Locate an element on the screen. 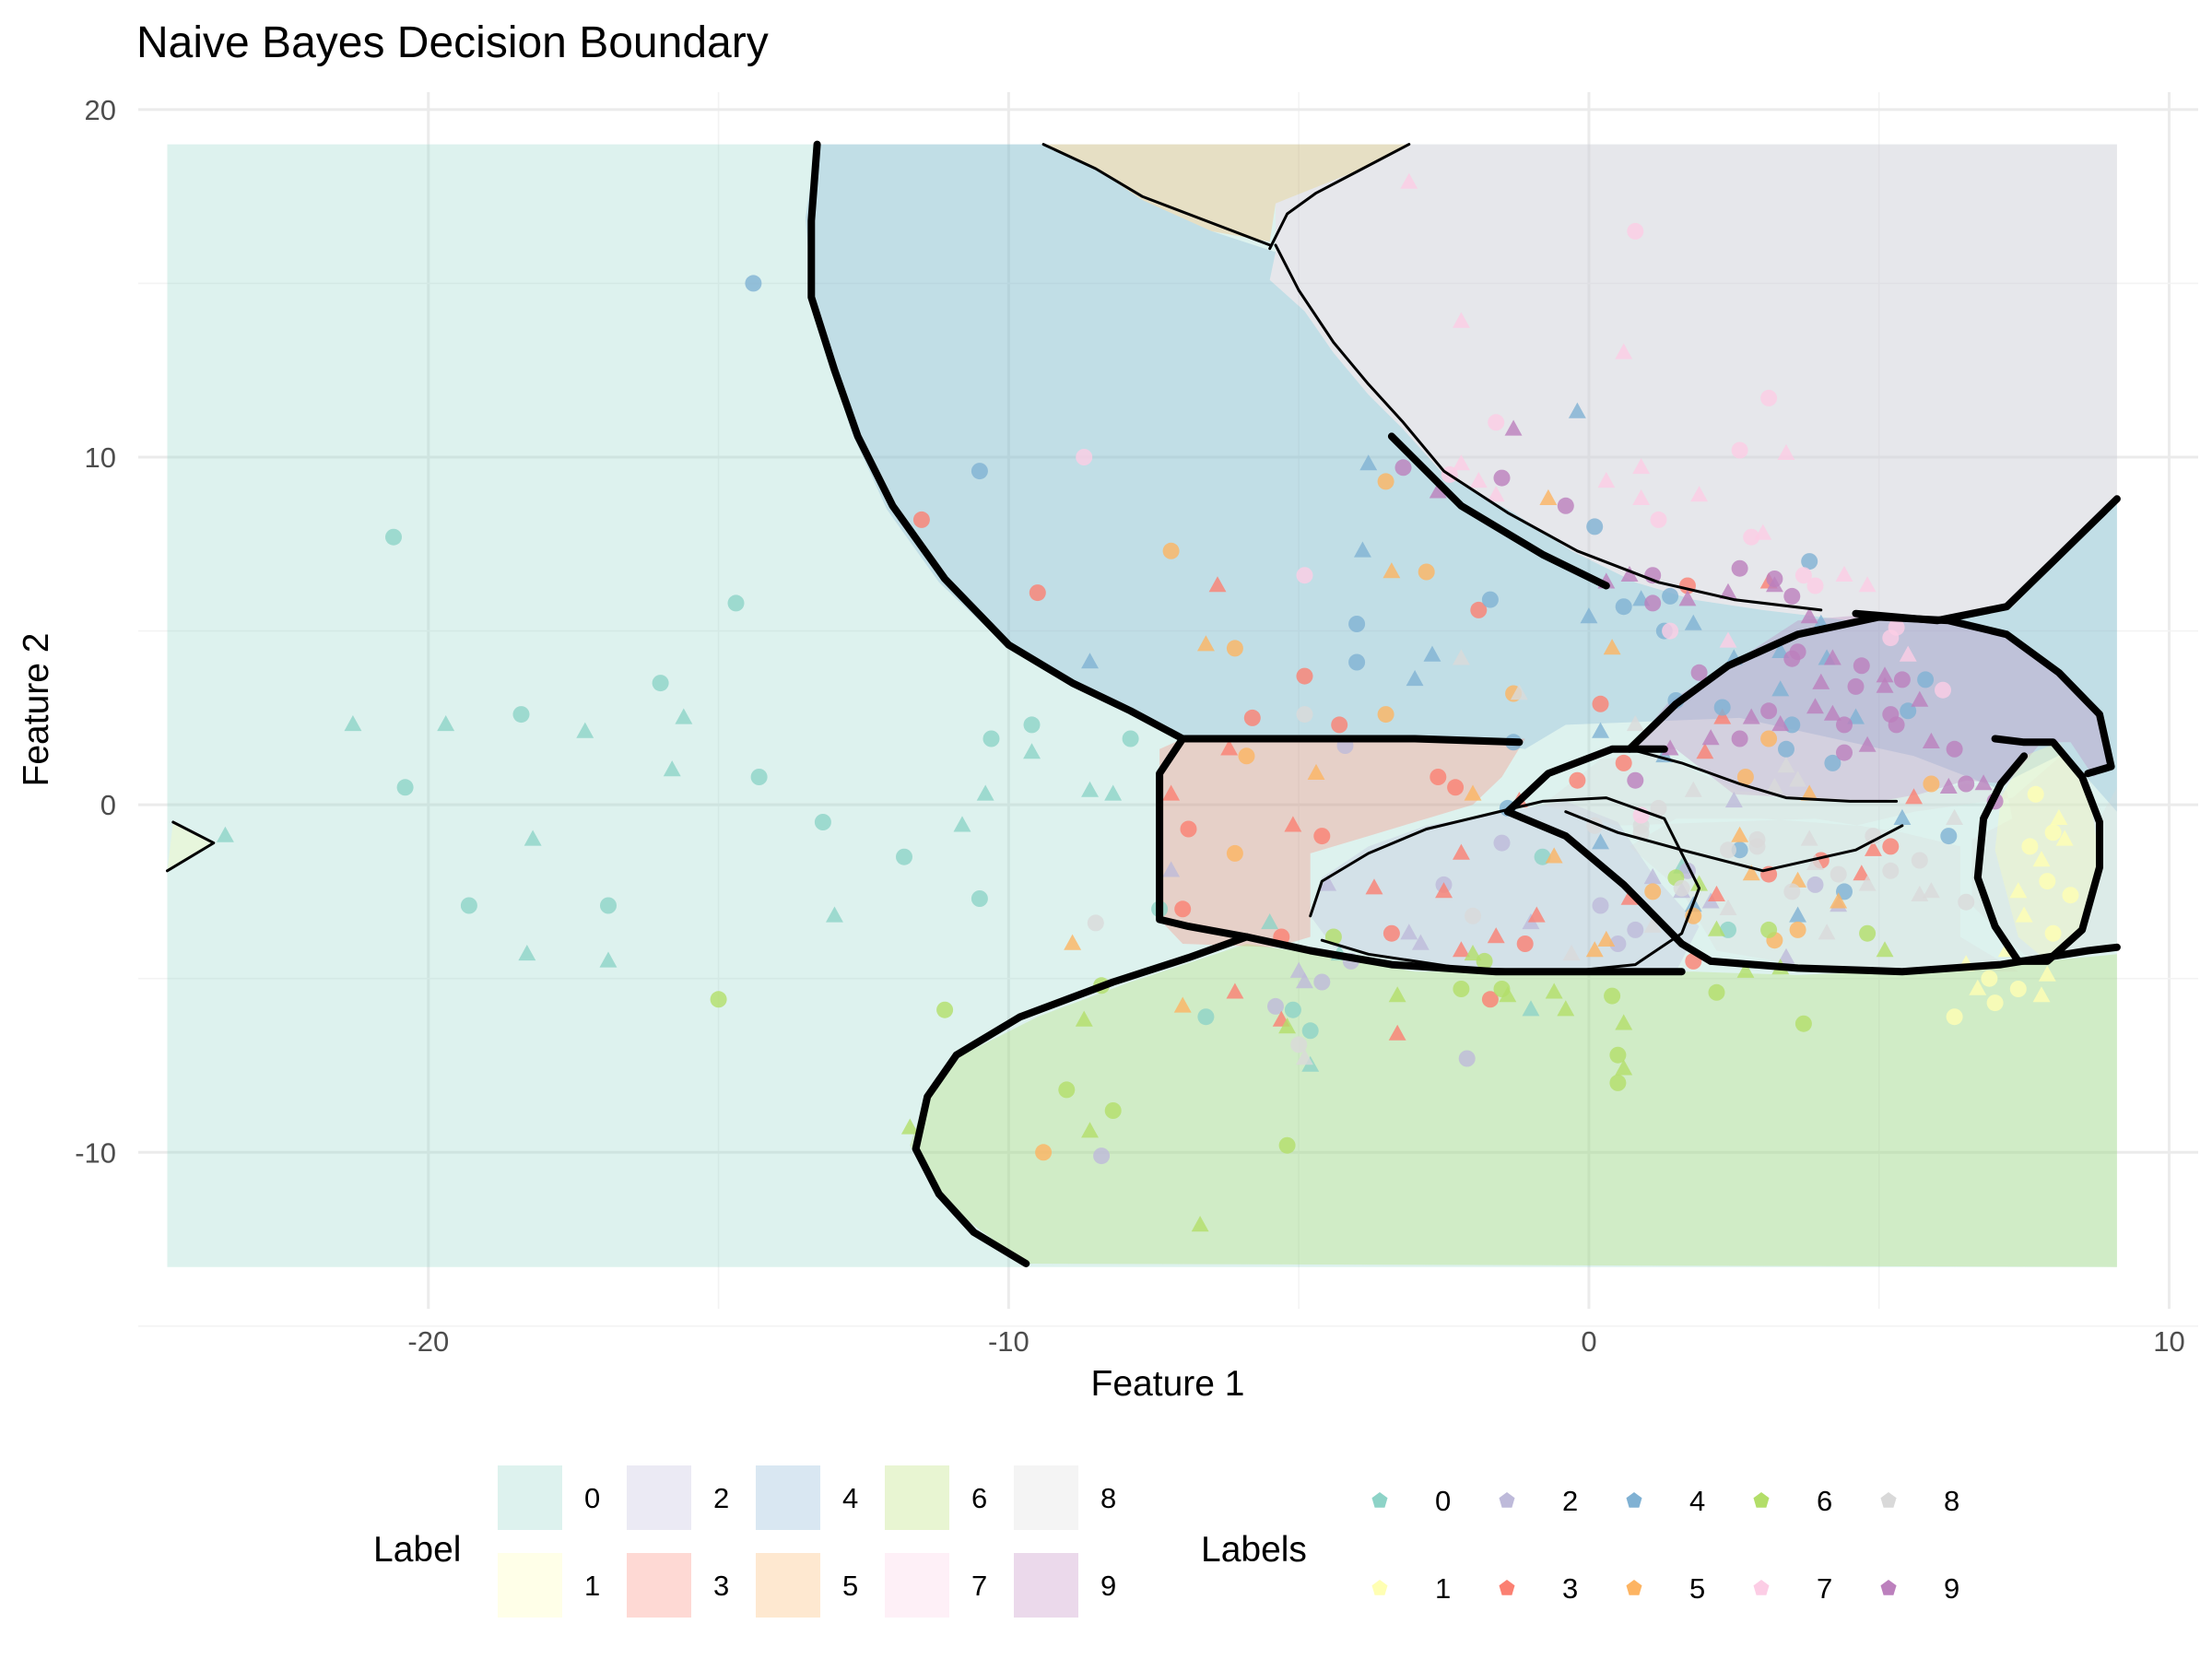 The image size is (2212, 1659). region-legend-label: 2 is located at coordinates (721, 1498).